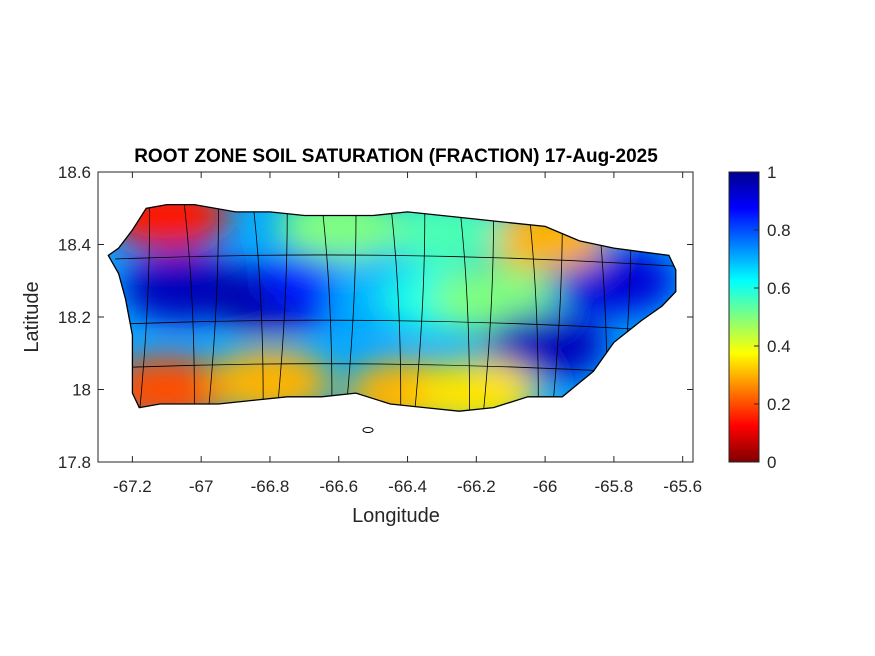 The image size is (875, 656). What do you see at coordinates (74, 245) in the screenshot?
I see `y-tick-label: 18.4` at bounding box center [74, 245].